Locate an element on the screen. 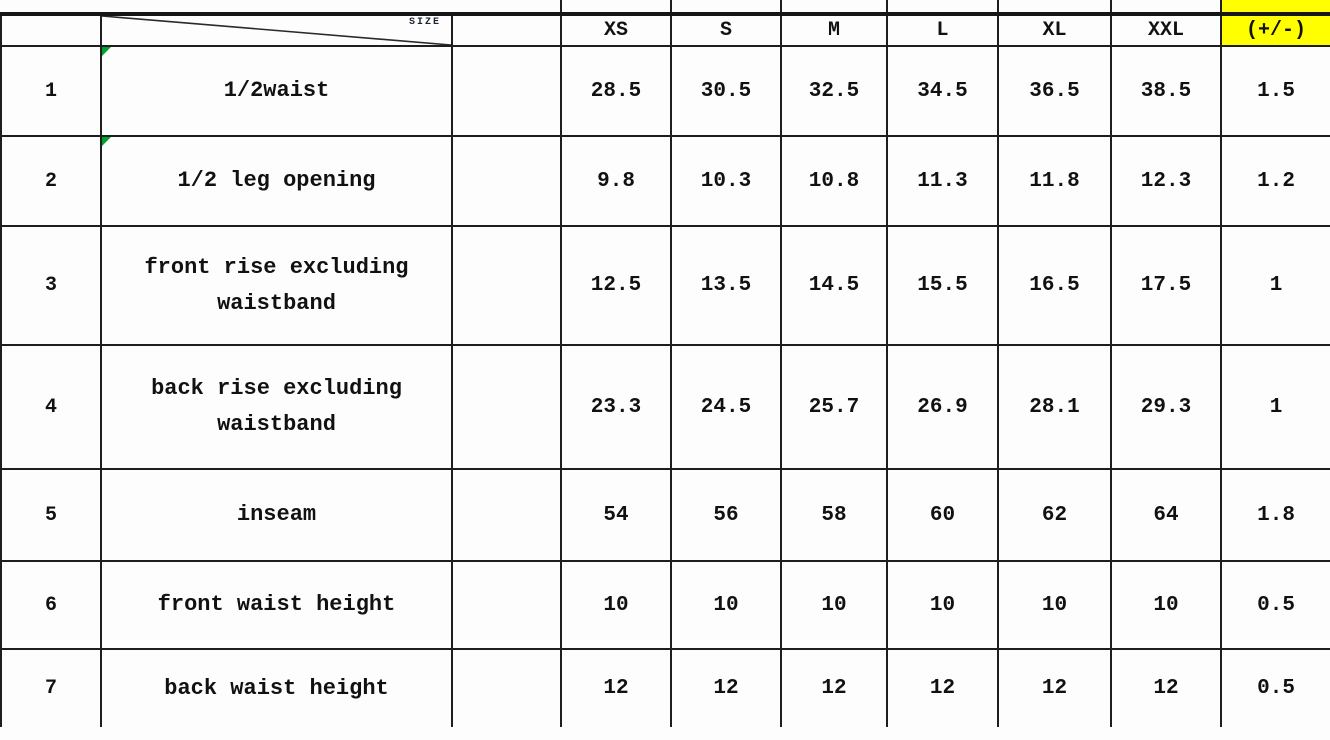 This screenshot has height=740, width=1330. measurement-name: back waist height is located at coordinates (276, 688).